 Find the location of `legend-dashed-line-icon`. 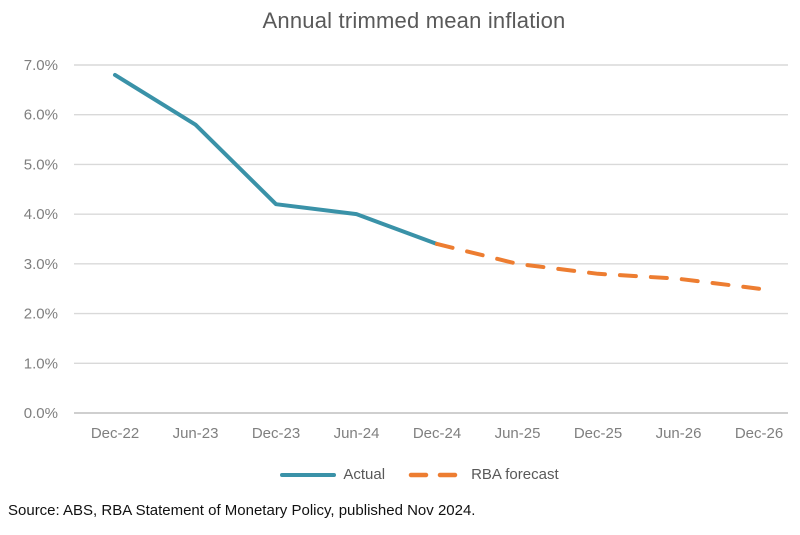

legend-dashed-line-icon is located at coordinates (436, 474).